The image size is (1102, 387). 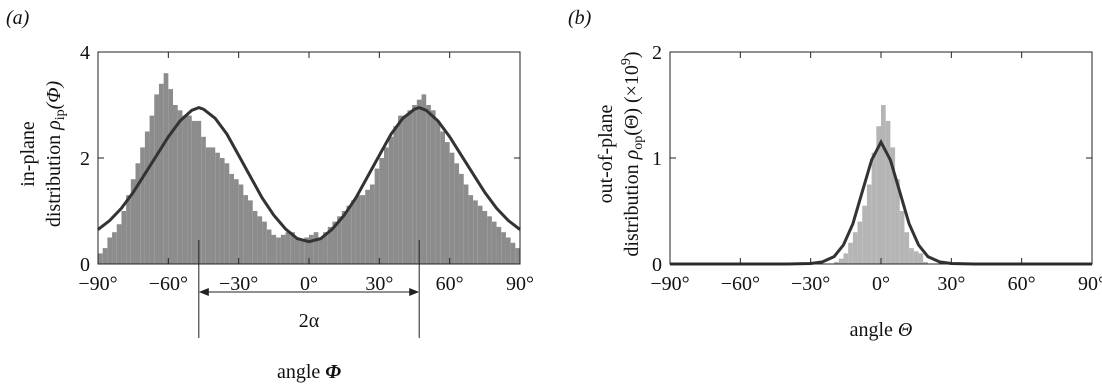 I want to click on y-tick-label: 2, so click(x=657, y=53).